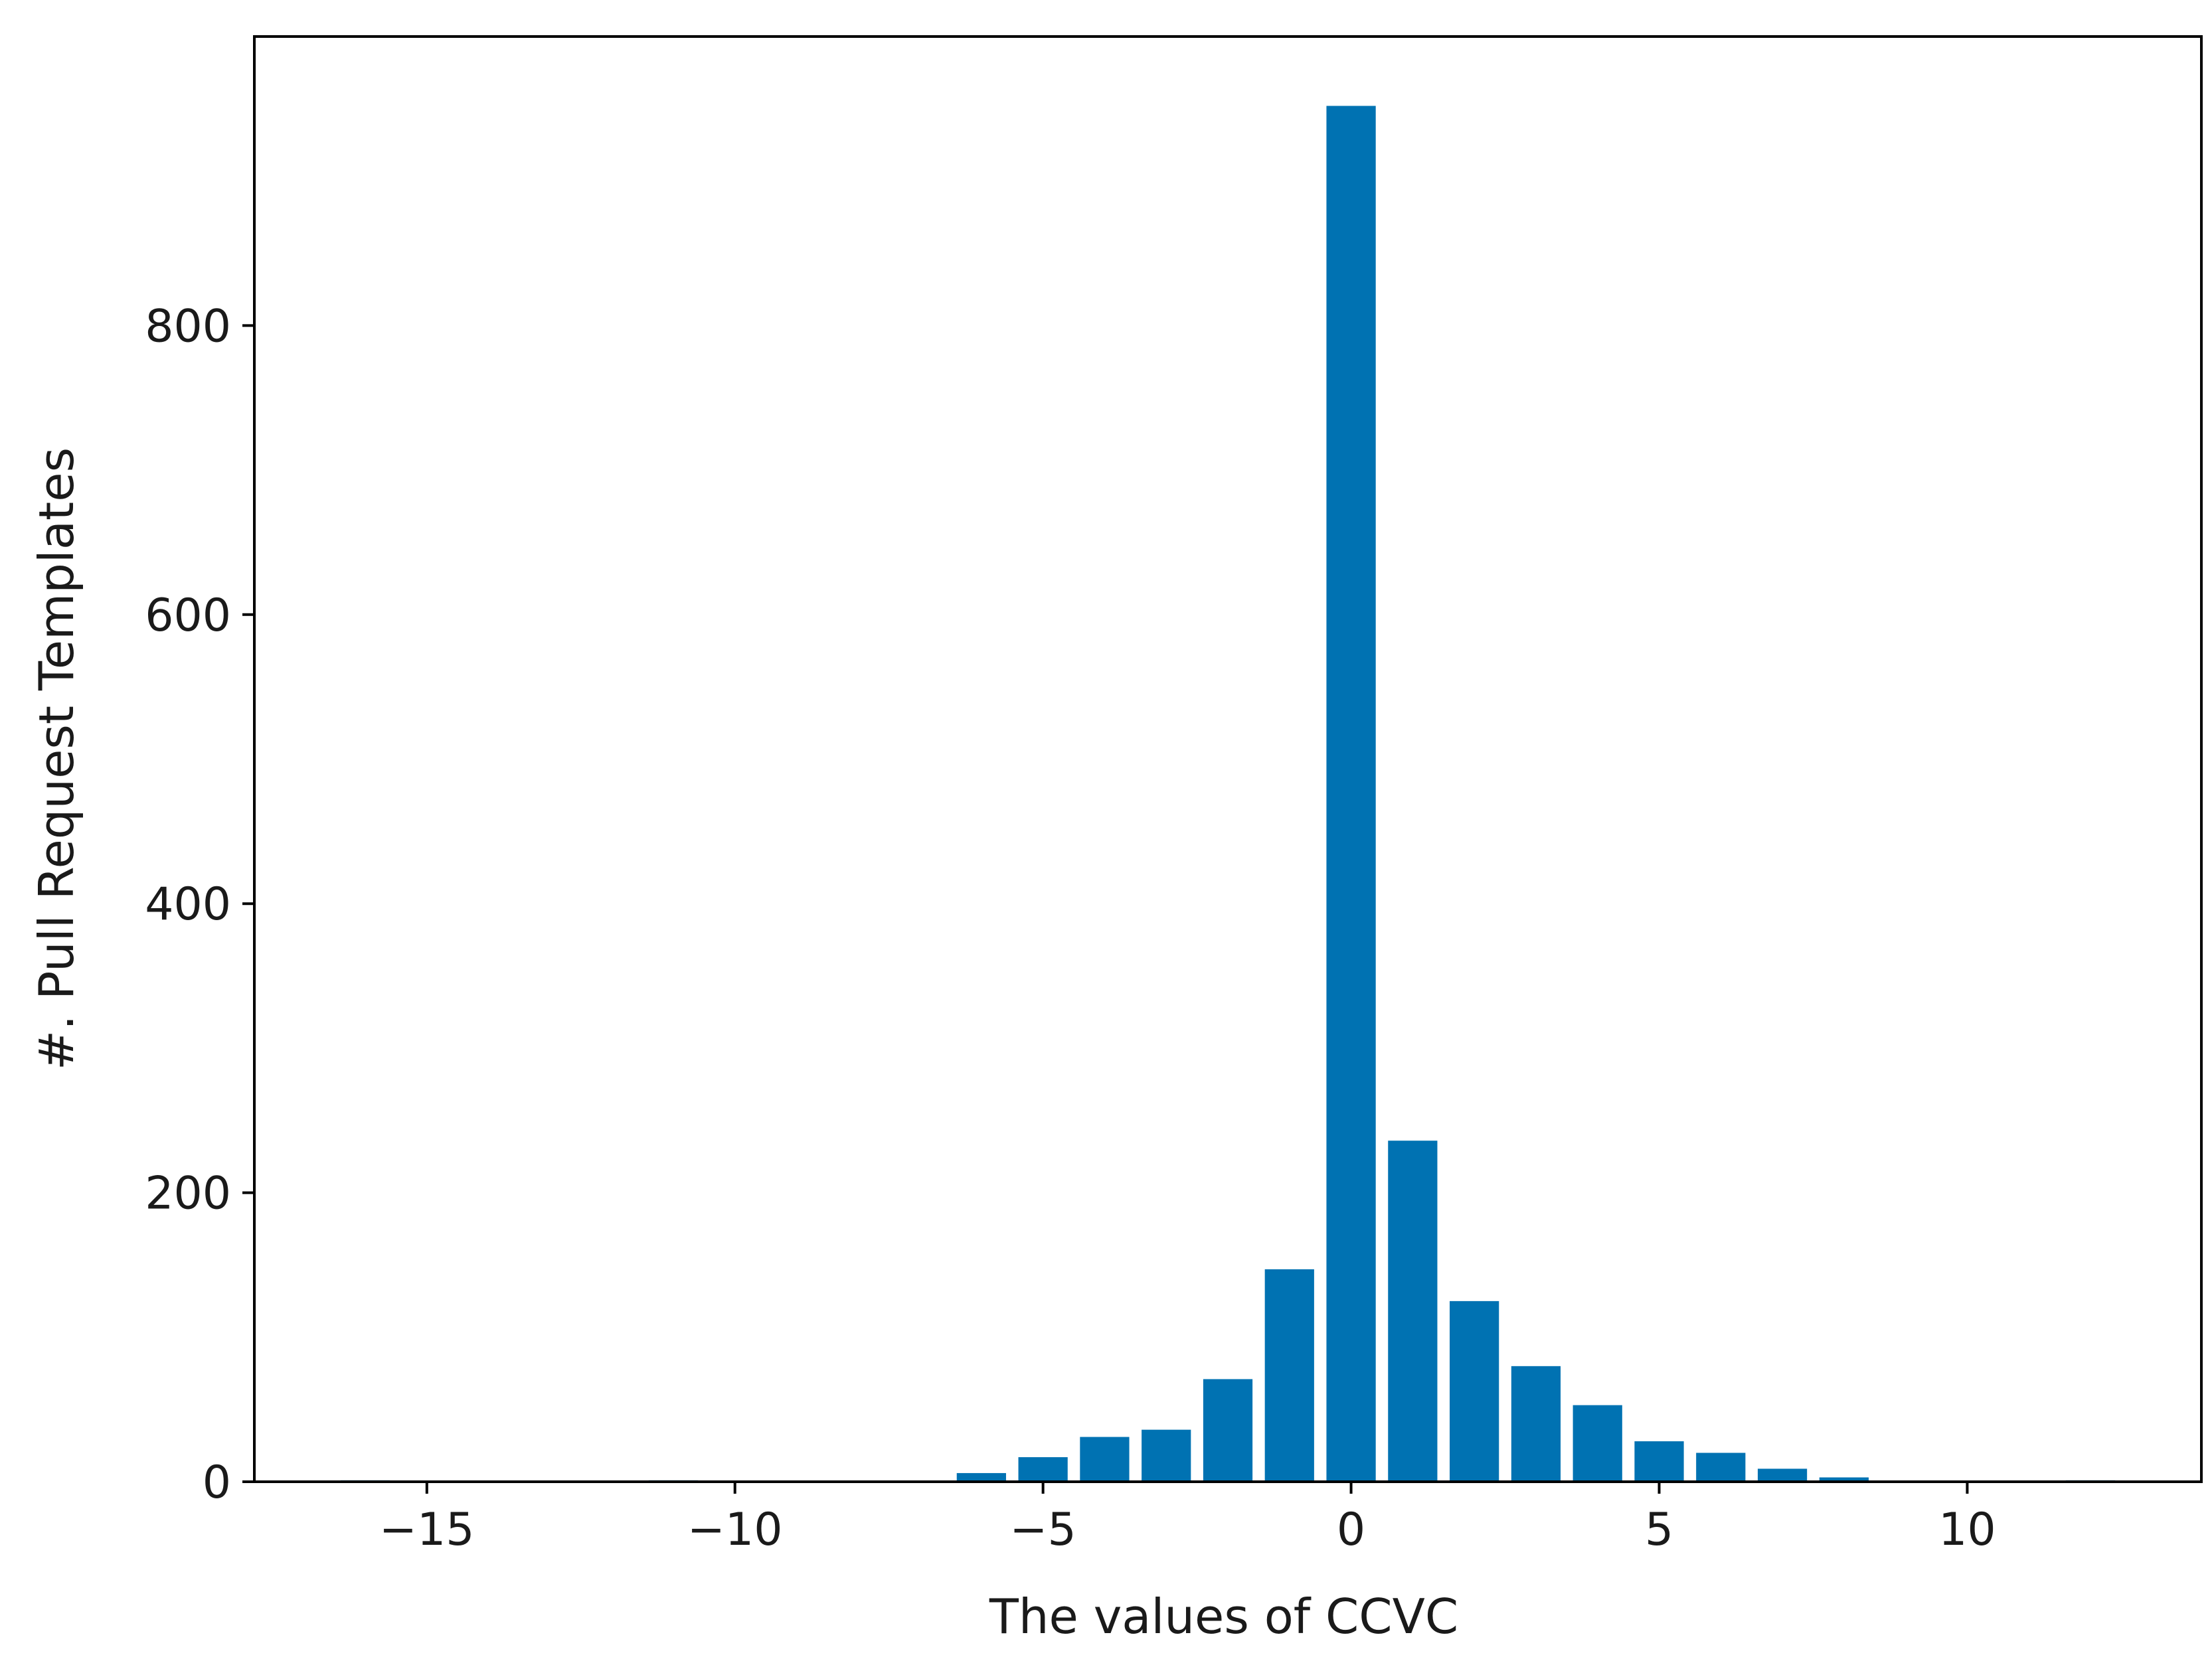 This screenshot has height=1659, width=2212. What do you see at coordinates (1187, 1519) in the screenshot?
I see `x-axis-ticks: −15 −10 −5 0 5 10` at bounding box center [1187, 1519].